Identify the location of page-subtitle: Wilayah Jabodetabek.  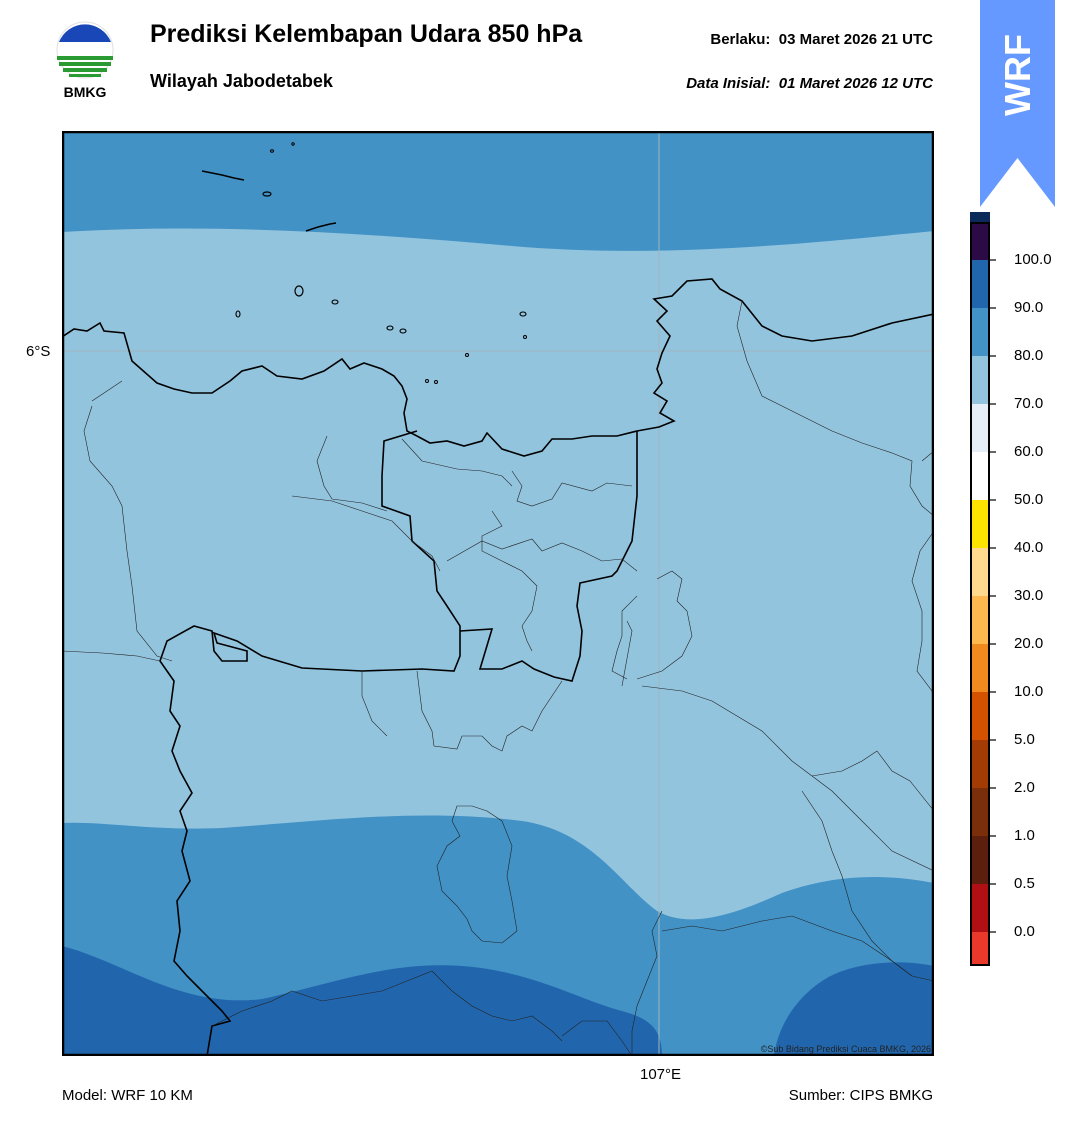
(241, 81).